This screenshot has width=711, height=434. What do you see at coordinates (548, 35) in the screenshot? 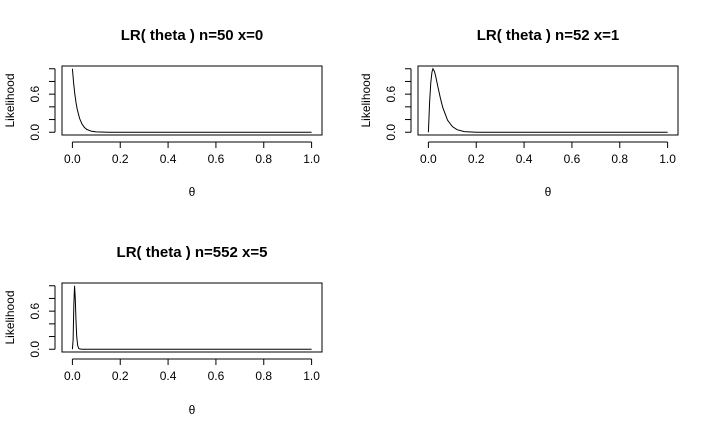
I see `chart-title: LR( theta ) n=52 x=1` at bounding box center [548, 35].